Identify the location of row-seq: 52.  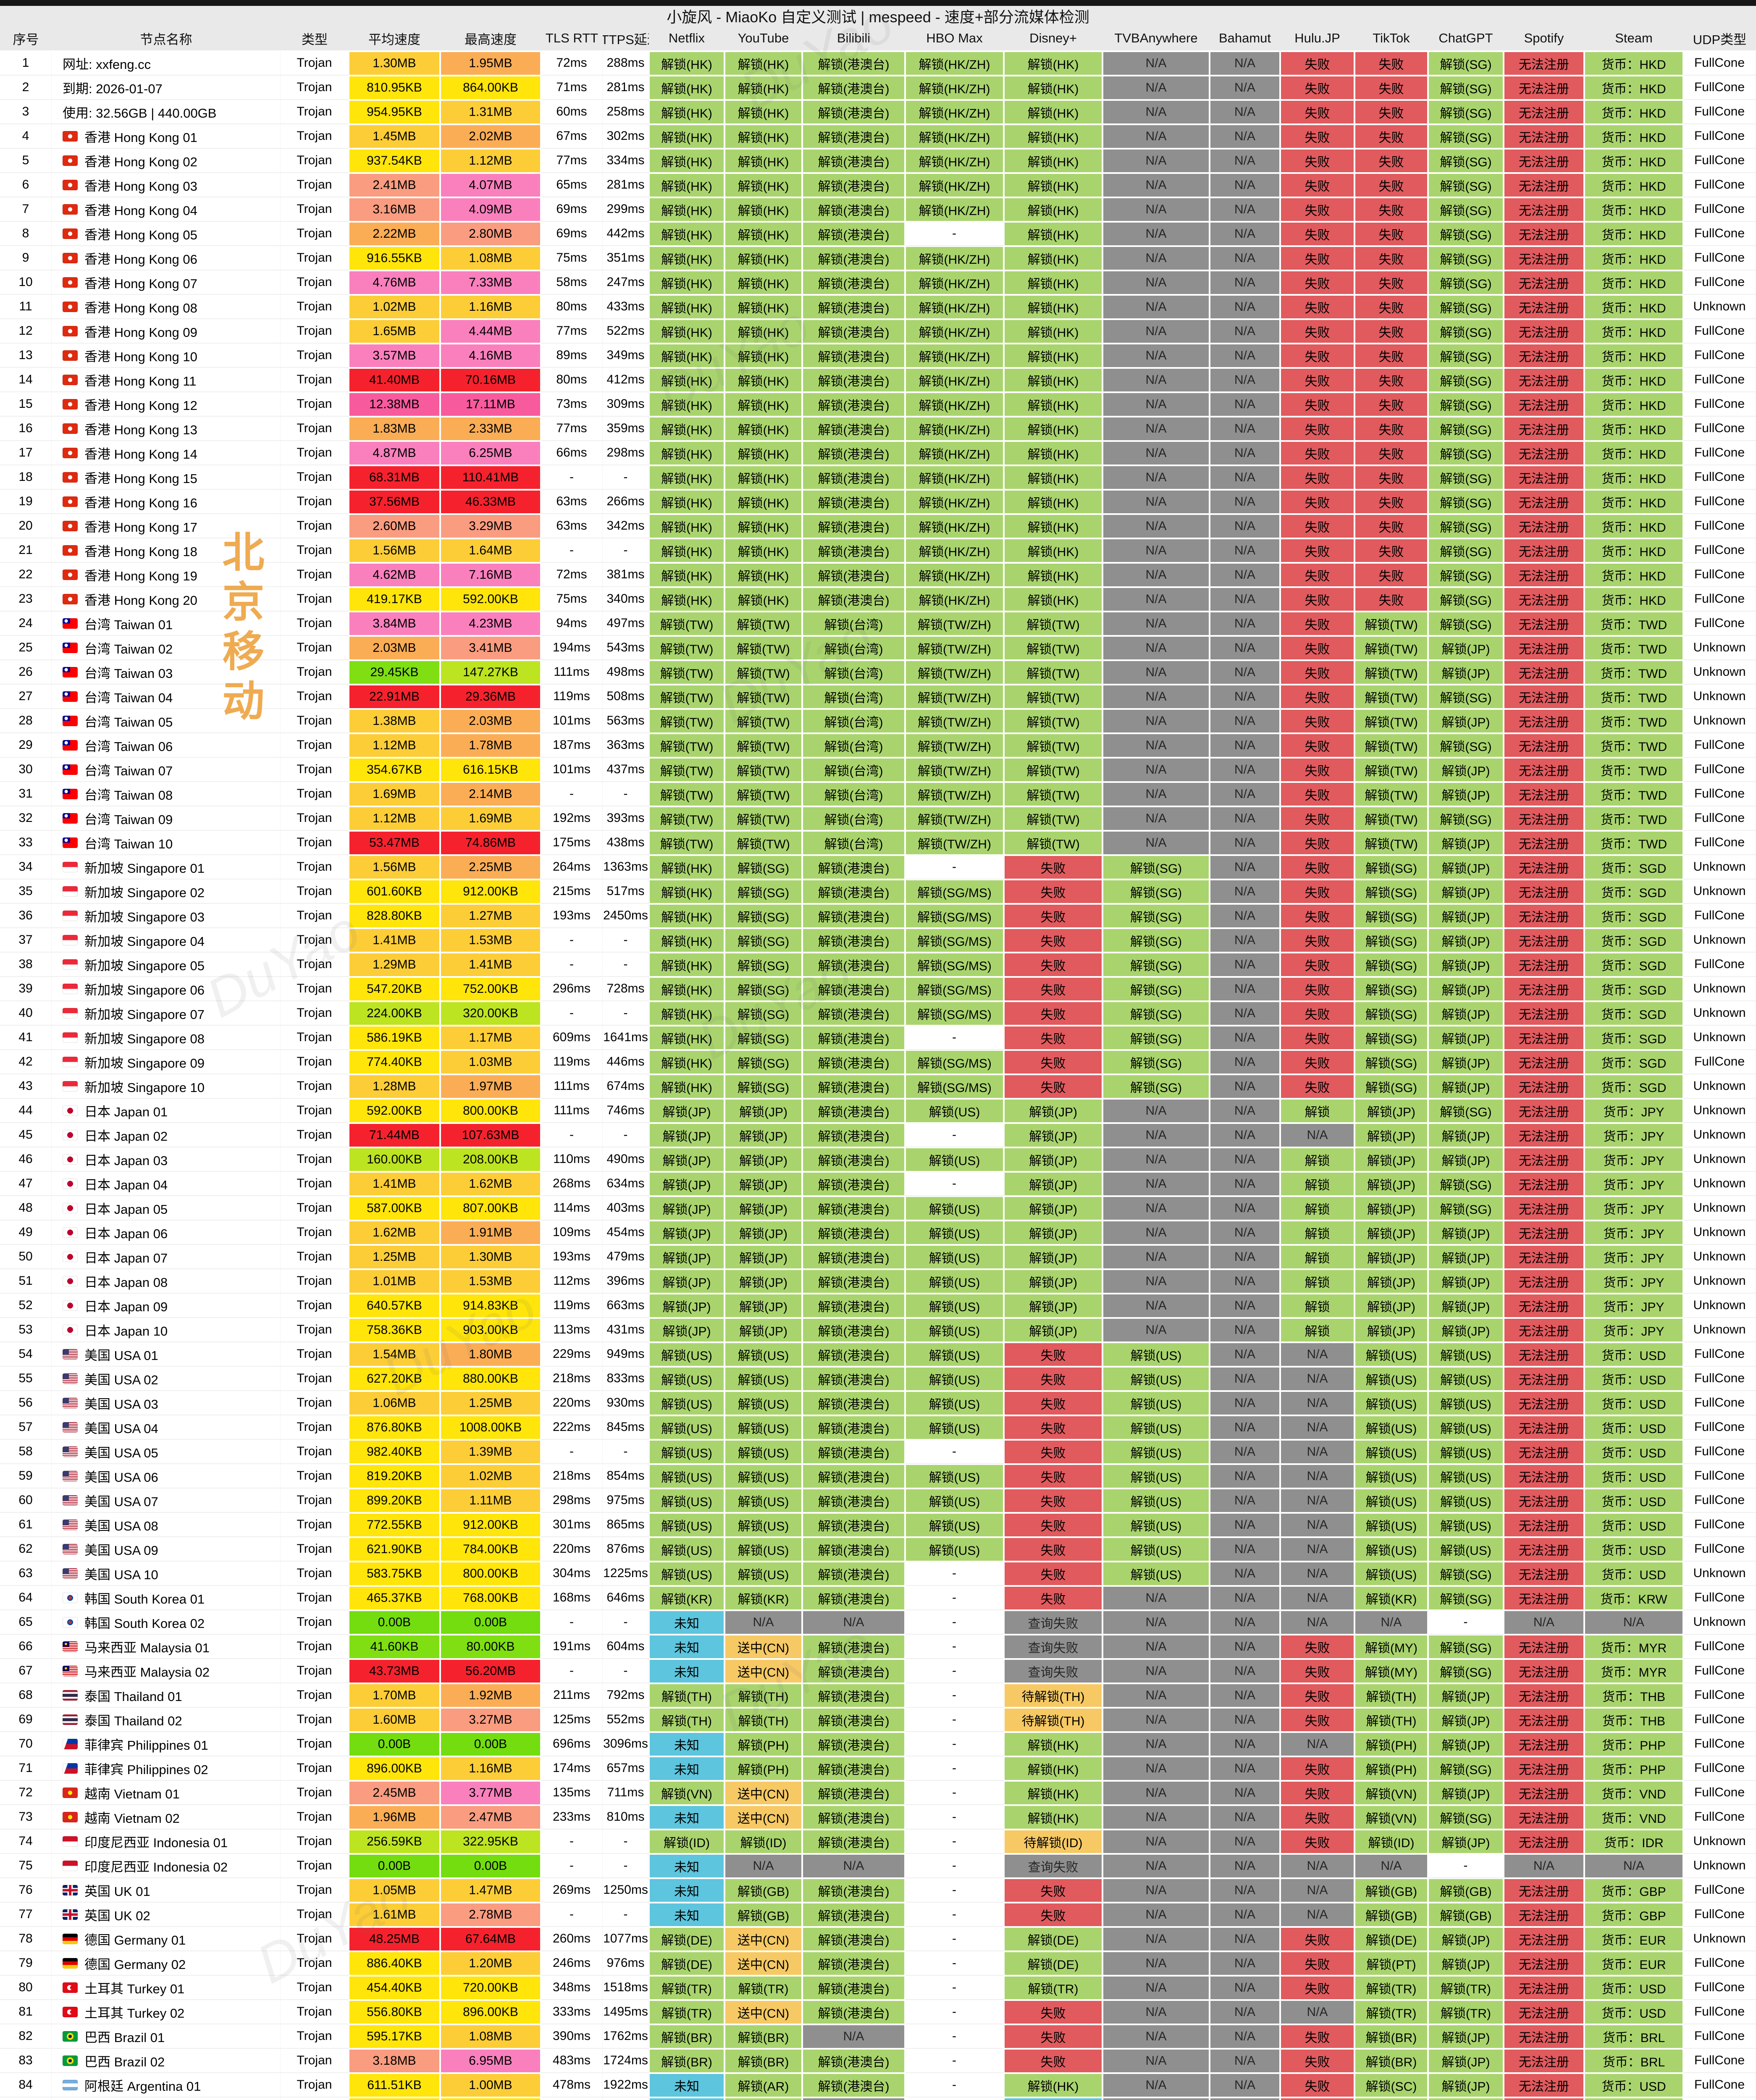
(26, 1306).